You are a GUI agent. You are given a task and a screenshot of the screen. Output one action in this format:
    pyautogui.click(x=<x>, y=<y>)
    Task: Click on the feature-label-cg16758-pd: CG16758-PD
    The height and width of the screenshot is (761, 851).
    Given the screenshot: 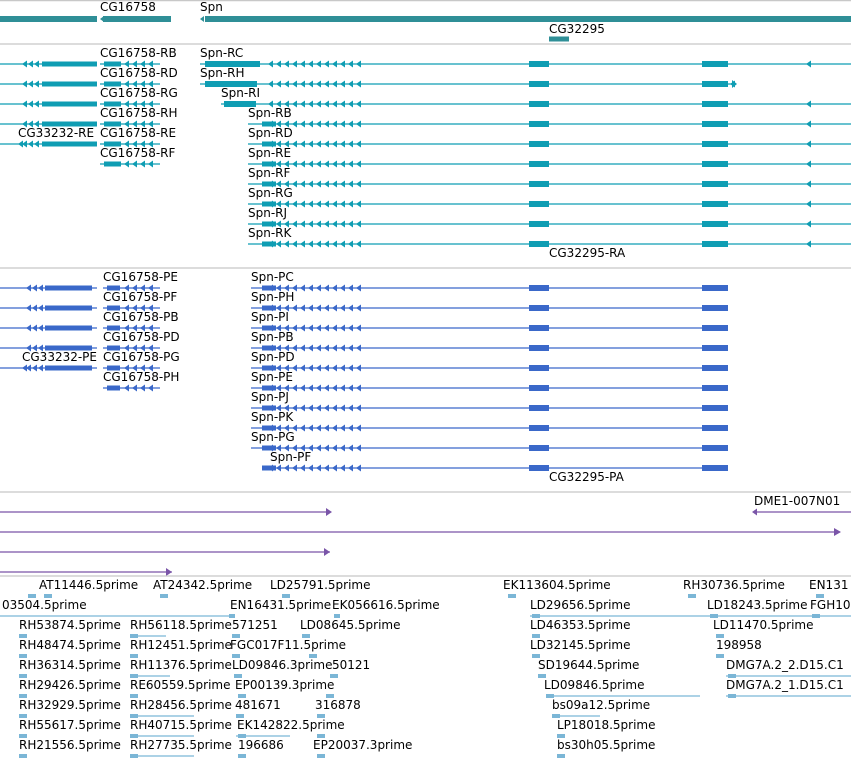 What is the action you would take?
    pyautogui.click(x=141, y=337)
    